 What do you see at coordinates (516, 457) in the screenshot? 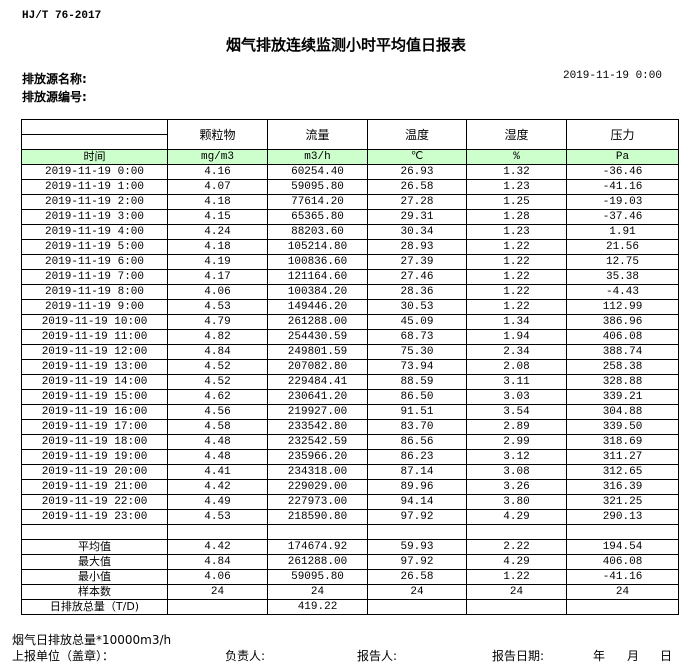
I see `value-cell: 3.12` at bounding box center [516, 457].